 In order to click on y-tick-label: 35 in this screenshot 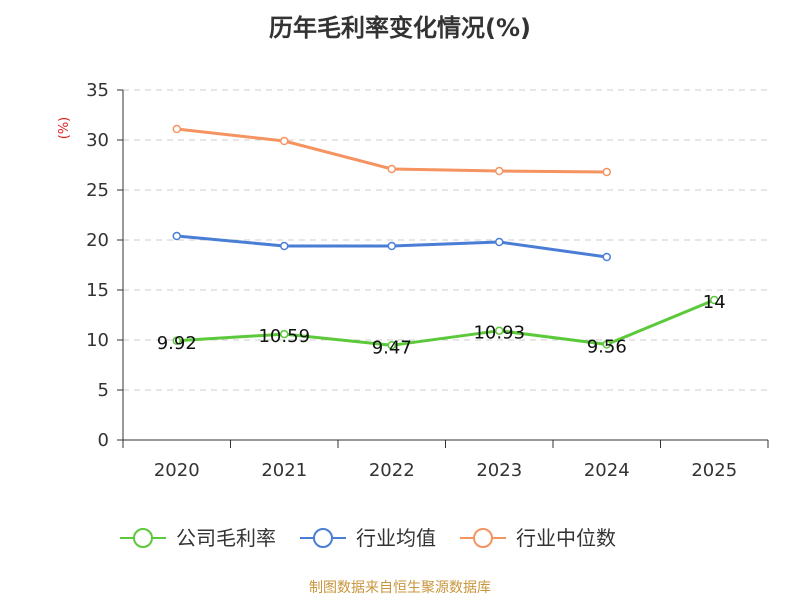, I will do `click(97, 90)`.